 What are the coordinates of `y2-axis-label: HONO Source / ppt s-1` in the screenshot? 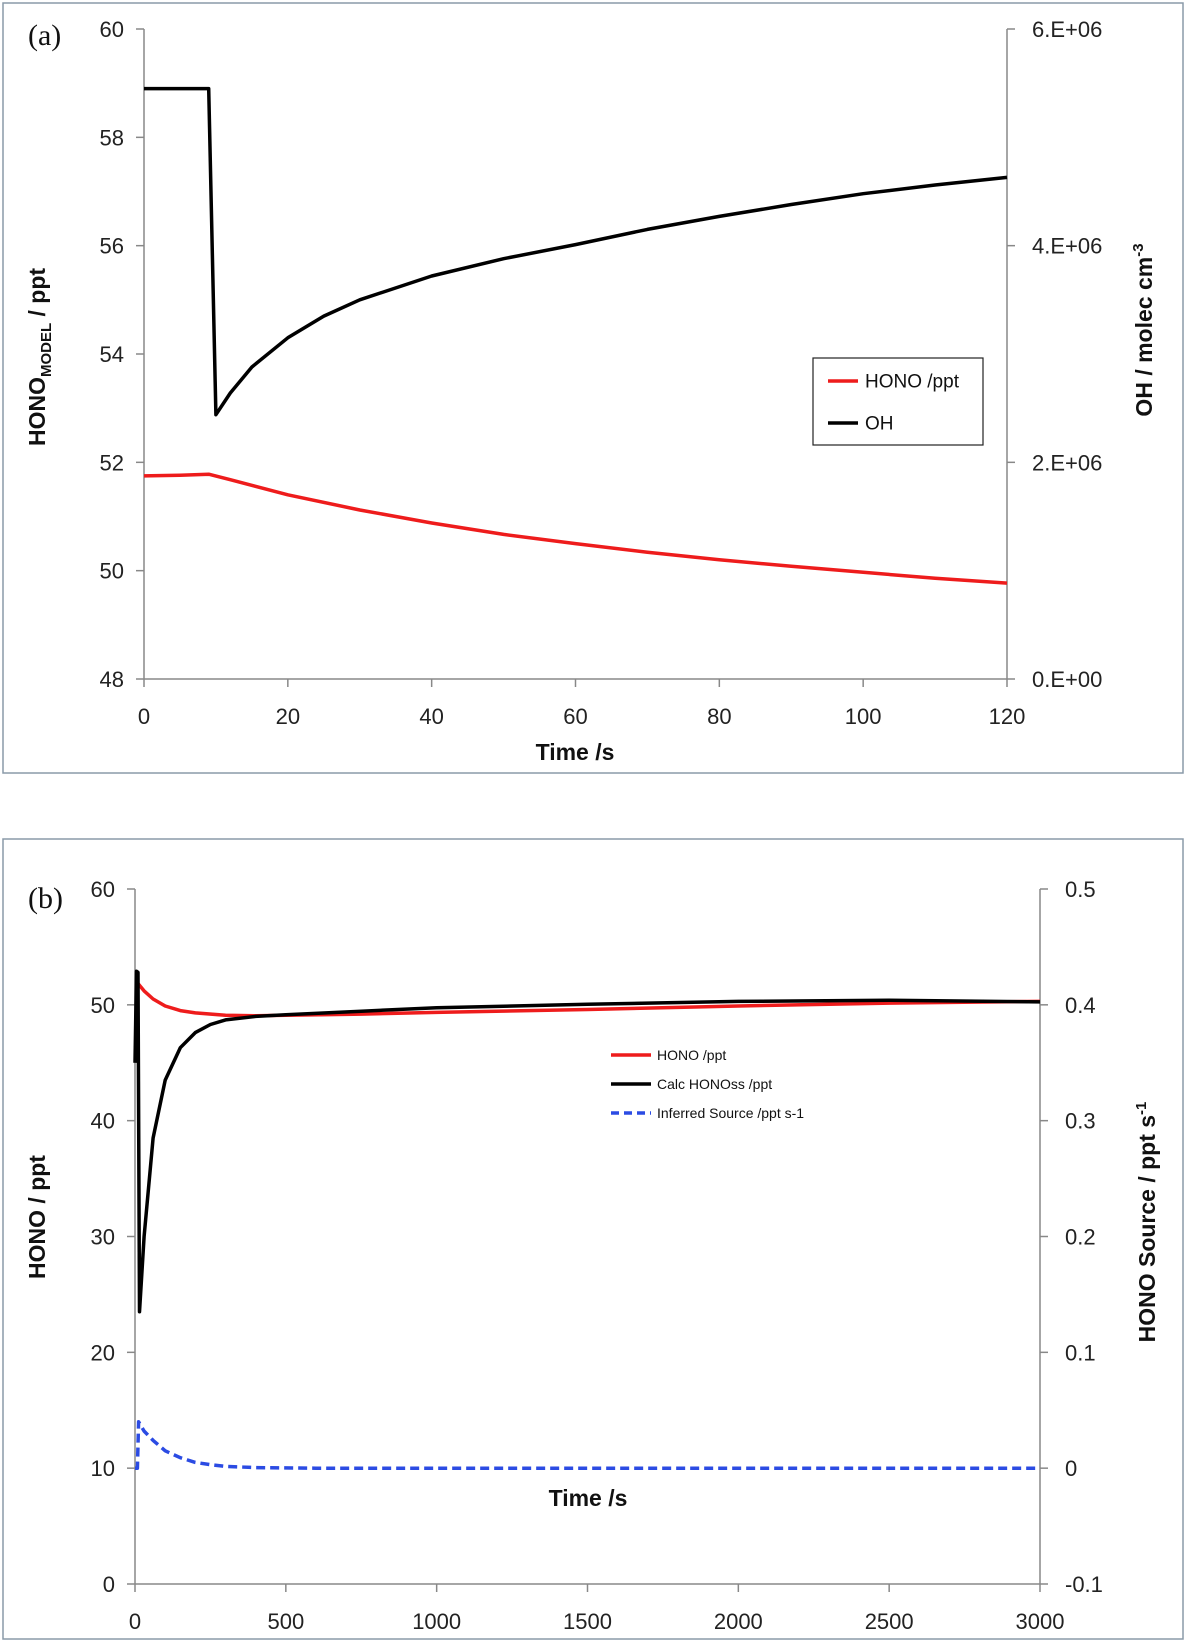 It's located at (1146, 1222).